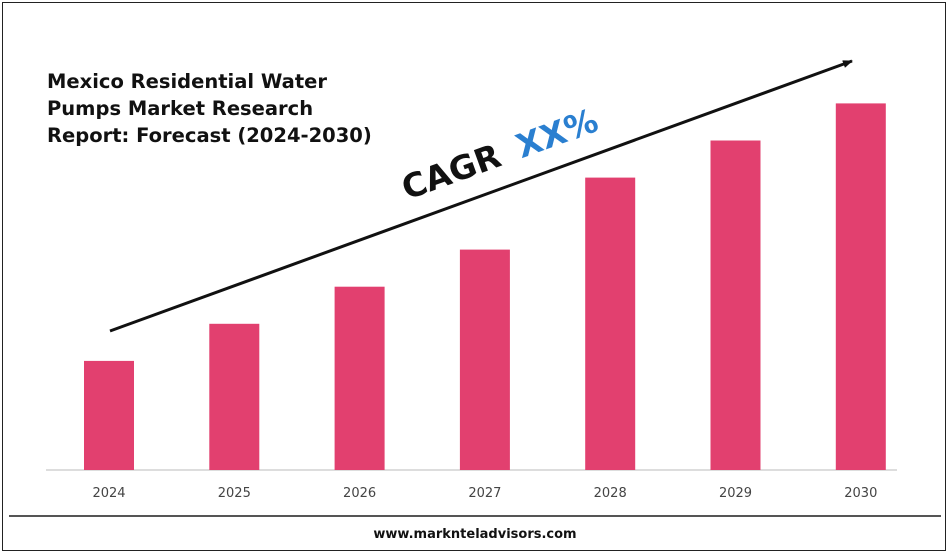  What do you see at coordinates (359, 378) in the screenshot?
I see `bar-2026` at bounding box center [359, 378].